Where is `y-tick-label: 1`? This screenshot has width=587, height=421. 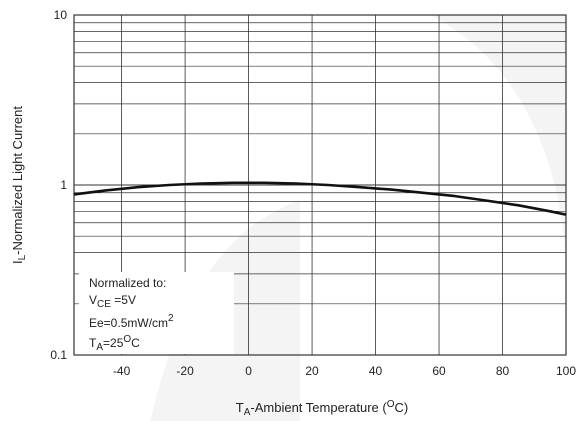 y-tick-label: 1 is located at coordinates (63, 185).